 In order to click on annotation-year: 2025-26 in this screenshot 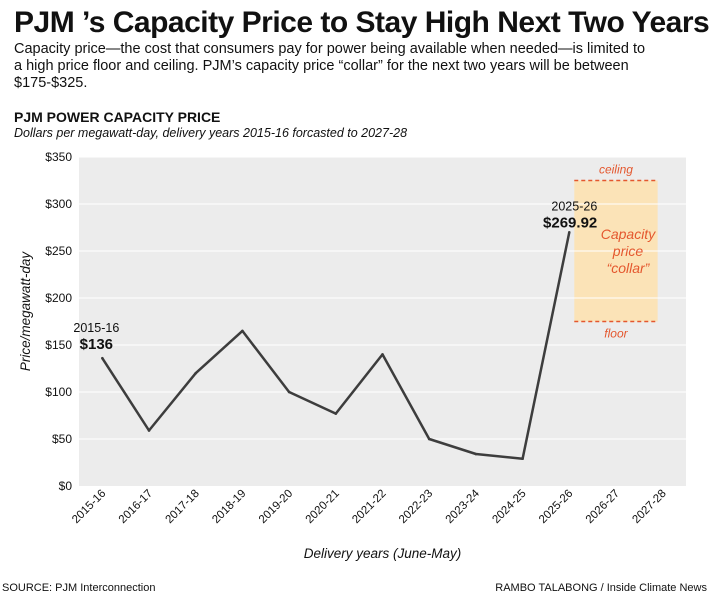, I will do `click(574, 206)`.